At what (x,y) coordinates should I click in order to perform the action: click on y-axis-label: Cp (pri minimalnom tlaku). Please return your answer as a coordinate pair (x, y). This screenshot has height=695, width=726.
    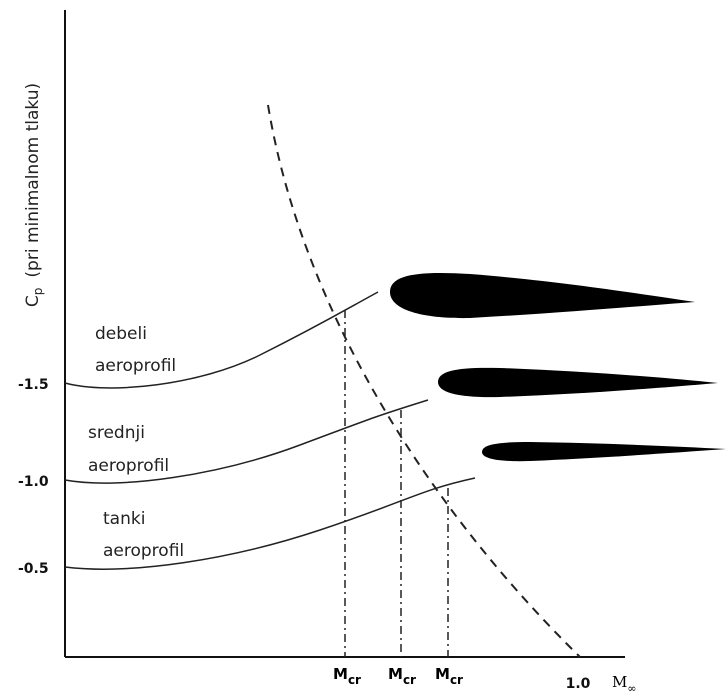
    Looking at the image, I should click on (34, 195).